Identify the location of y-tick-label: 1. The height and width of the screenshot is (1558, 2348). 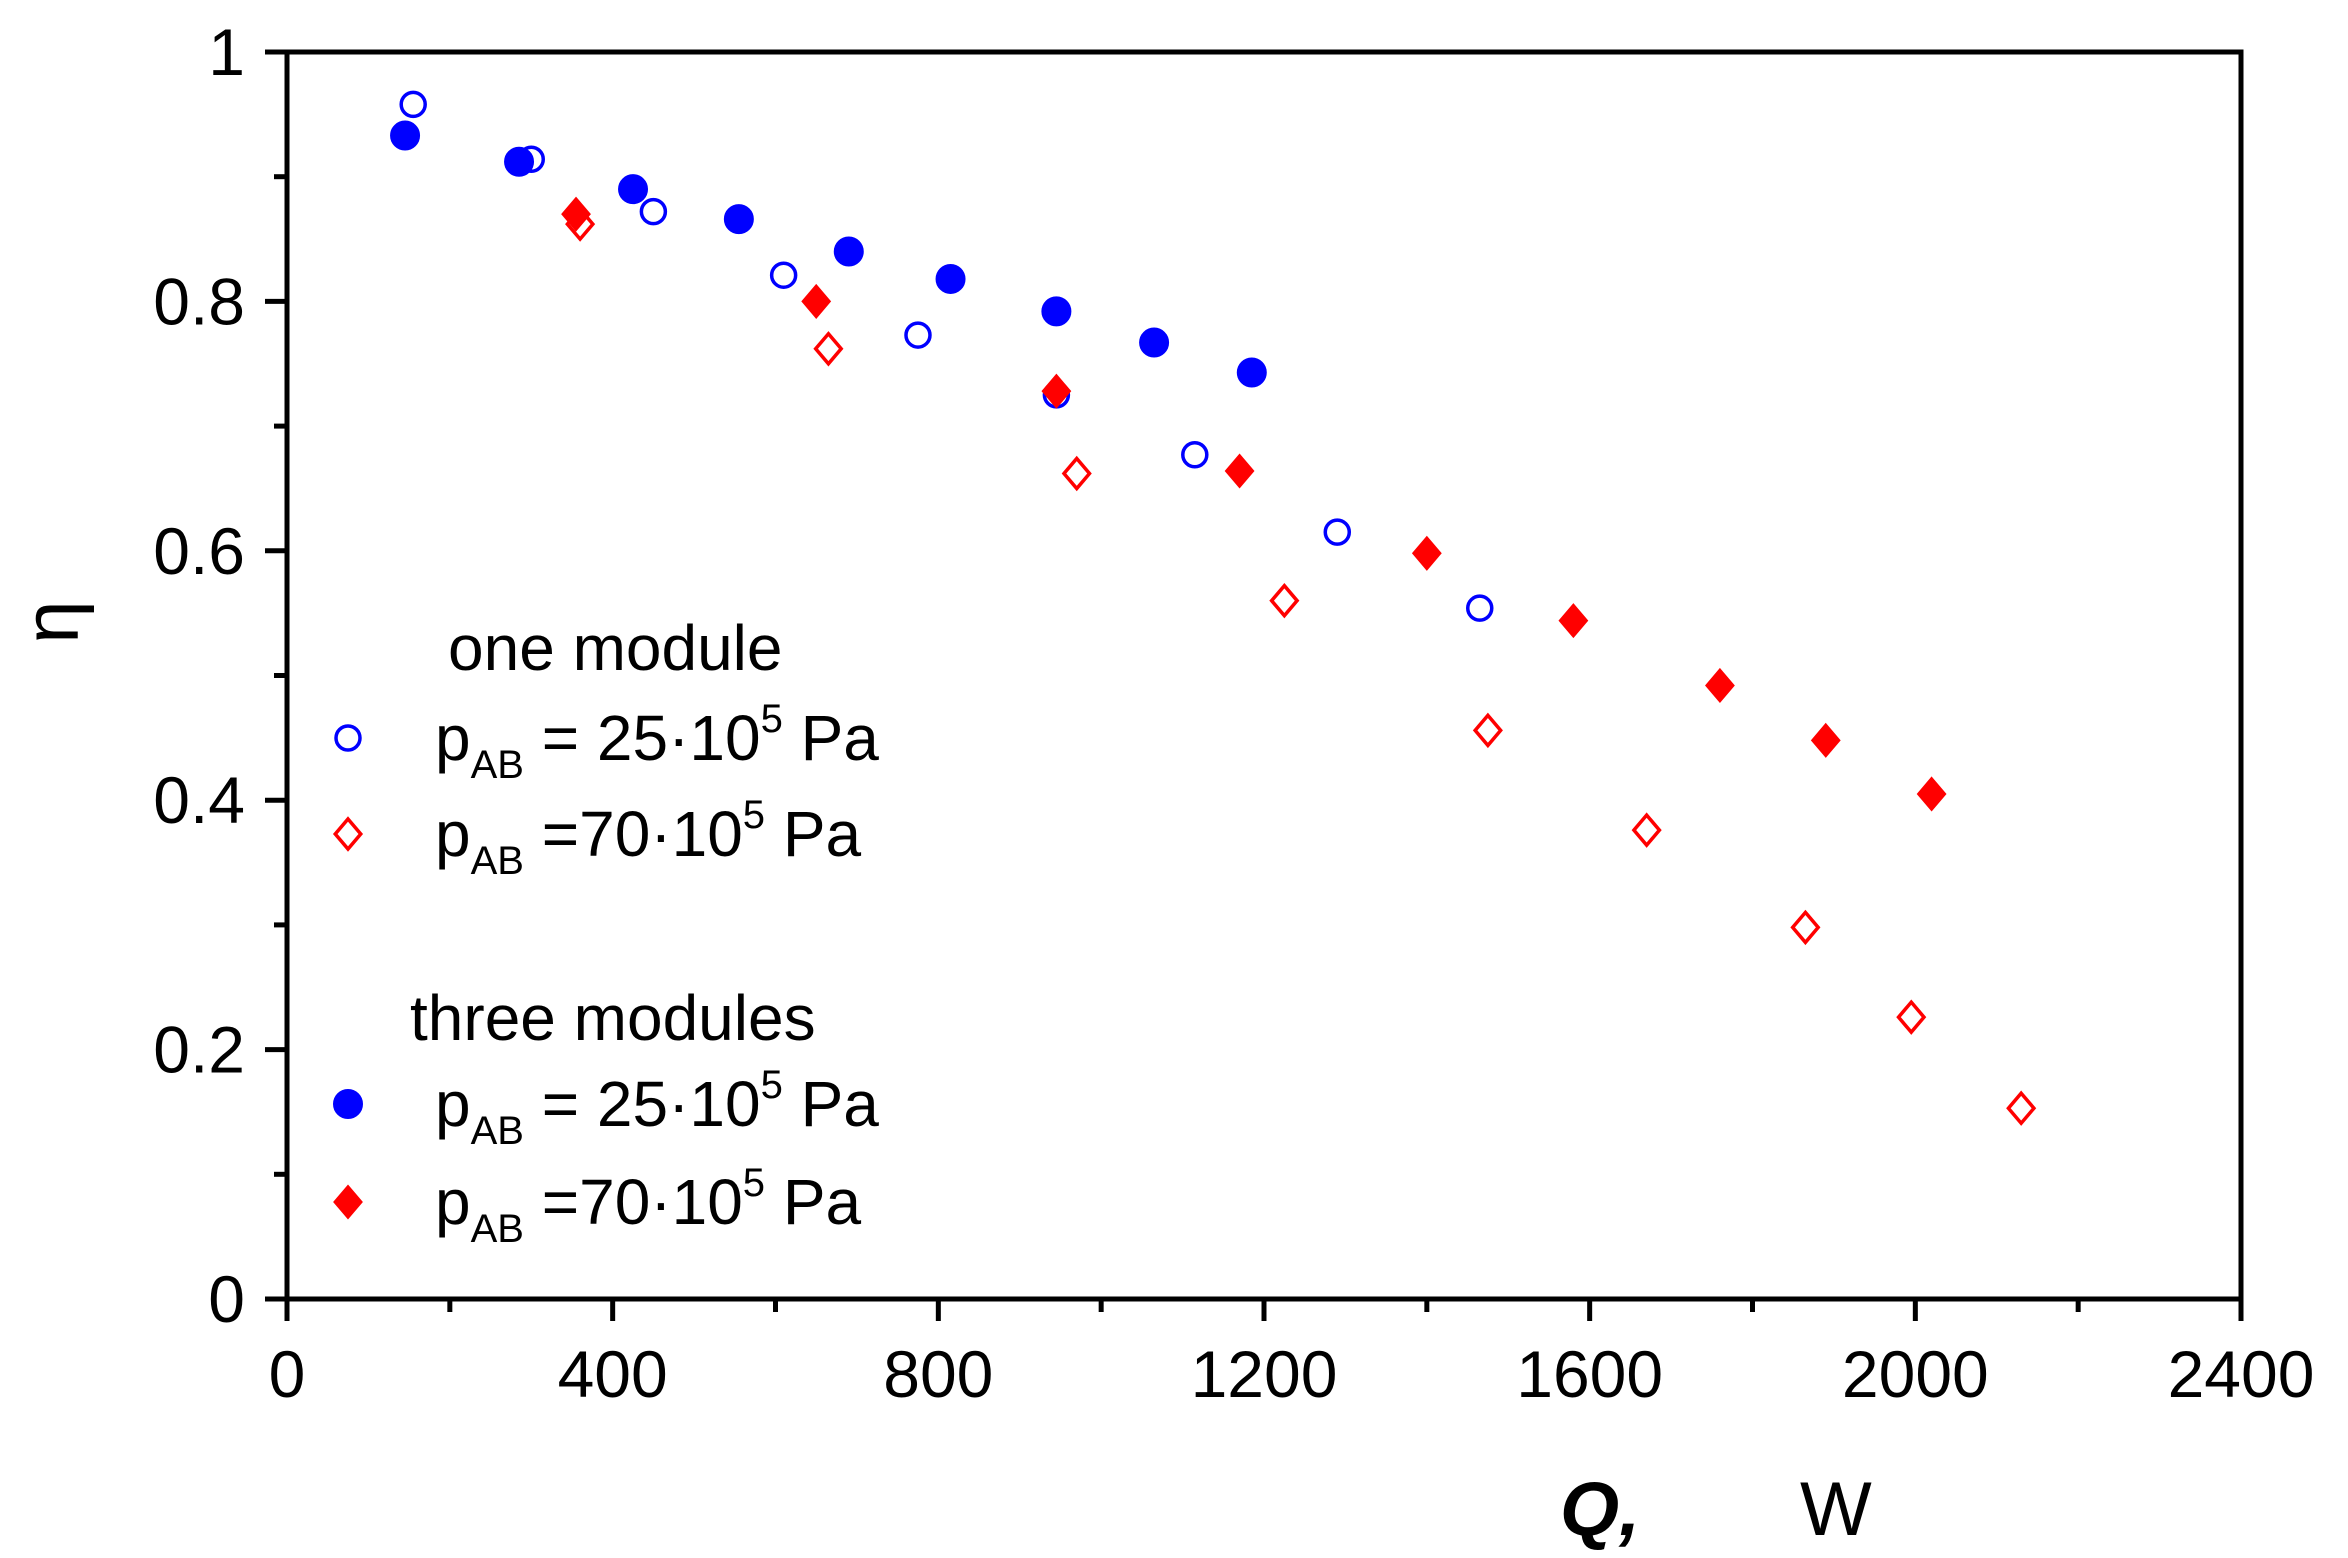
(226, 52).